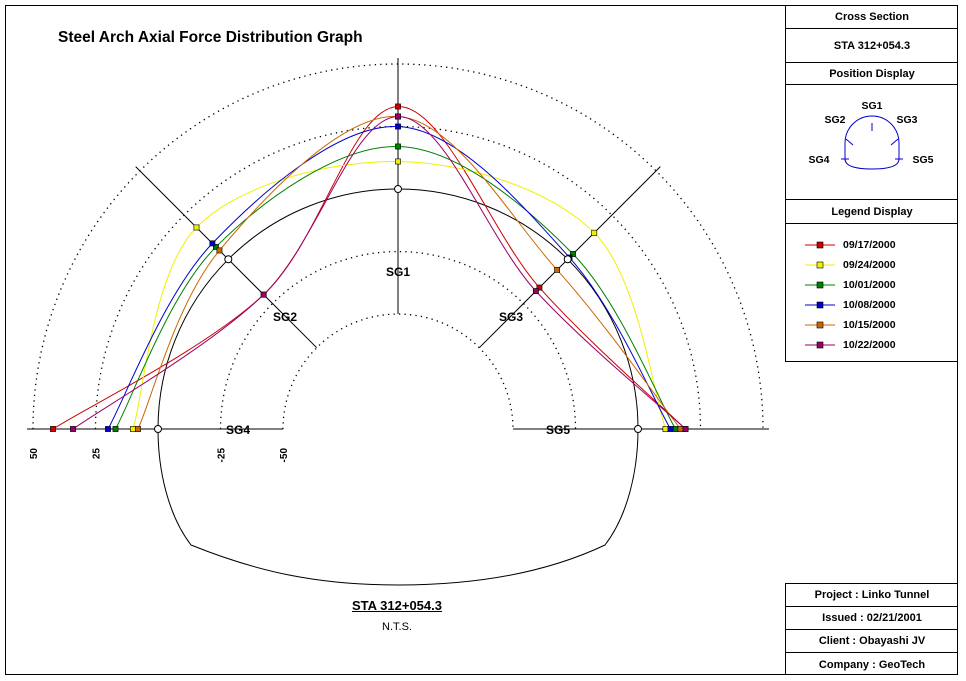  Describe the element at coordinates (219, 250) in the screenshot. I see `series-4-point-sg2` at that location.